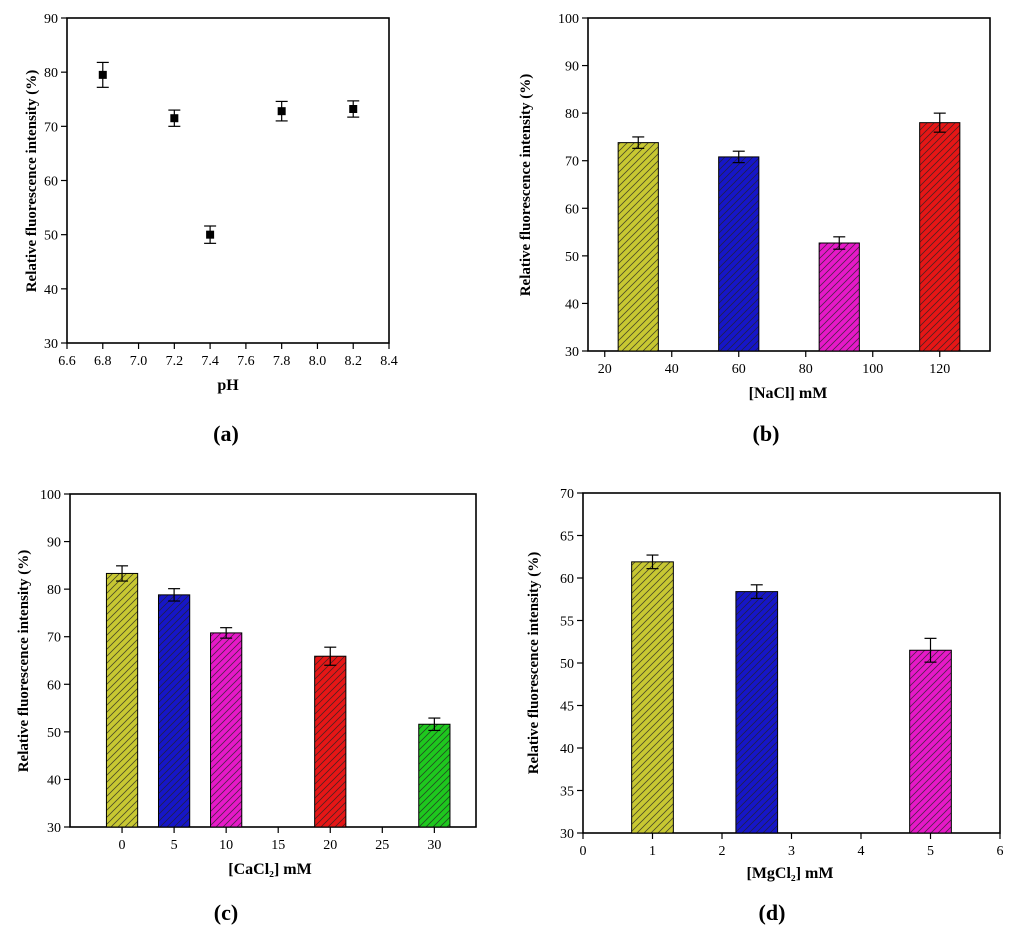 Image resolution: width=1024 pixels, height=939 pixels. Describe the element at coordinates (567, 622) in the screenshot. I see `y-tick-label: 55` at that location.